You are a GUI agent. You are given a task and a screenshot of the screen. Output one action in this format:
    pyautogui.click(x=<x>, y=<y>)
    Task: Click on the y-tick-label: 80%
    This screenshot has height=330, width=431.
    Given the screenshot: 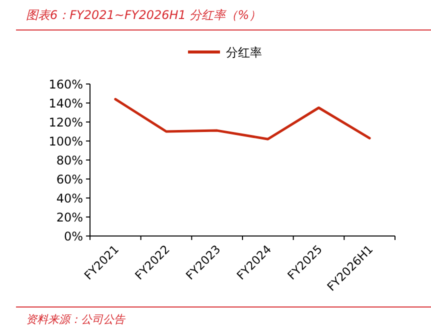 What is the action you would take?
    pyautogui.click(x=69, y=161)
    